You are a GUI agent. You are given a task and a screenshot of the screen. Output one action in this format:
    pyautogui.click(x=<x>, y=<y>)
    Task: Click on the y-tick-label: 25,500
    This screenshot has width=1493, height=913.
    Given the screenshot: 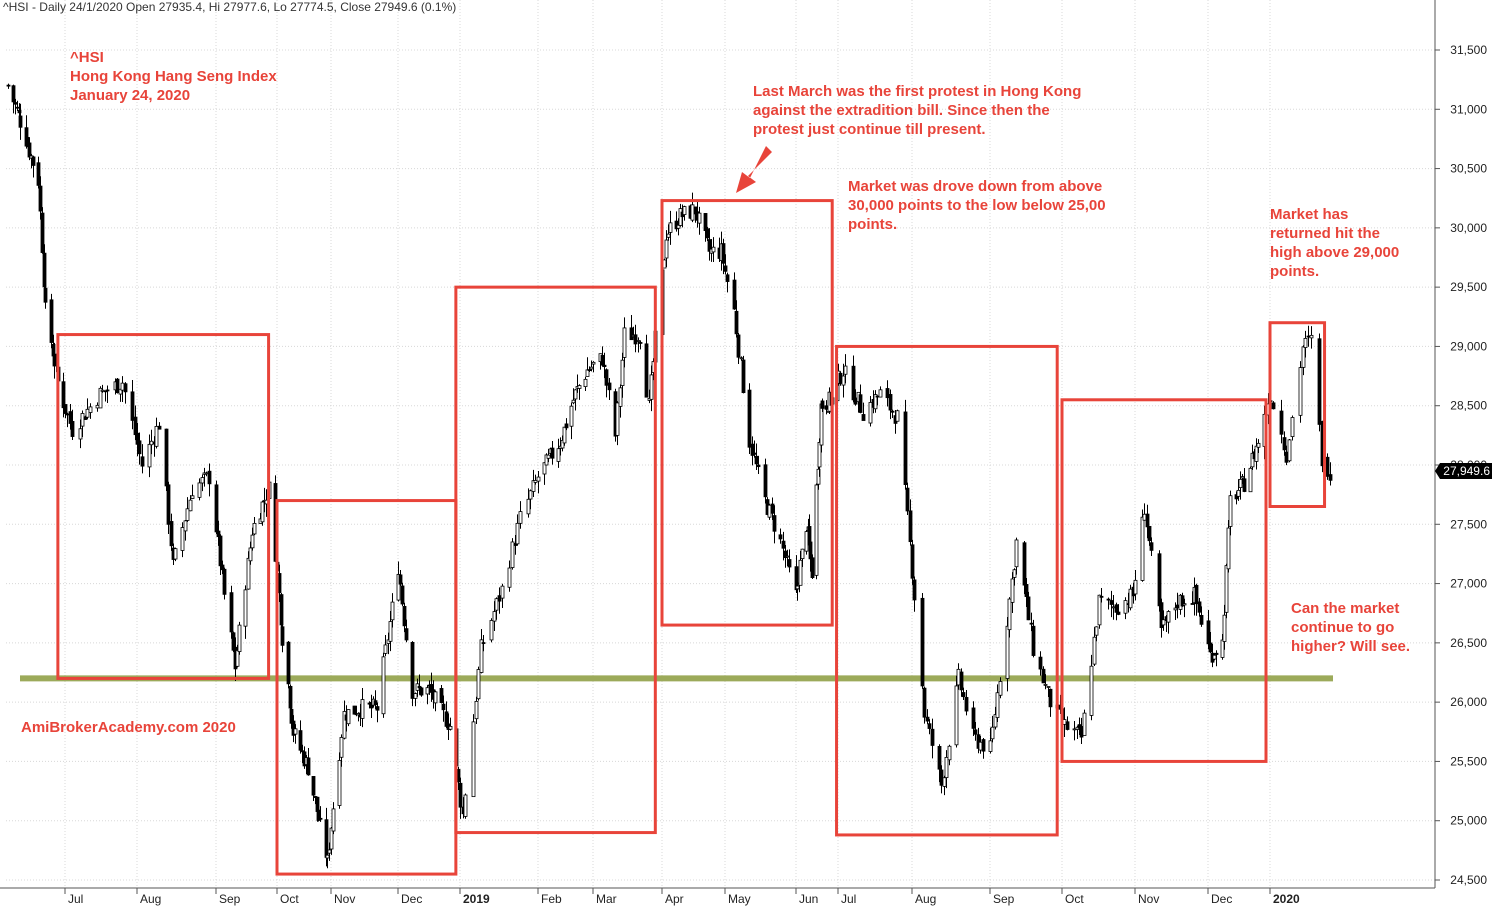 What is the action you would take?
    pyautogui.click(x=1468, y=761)
    